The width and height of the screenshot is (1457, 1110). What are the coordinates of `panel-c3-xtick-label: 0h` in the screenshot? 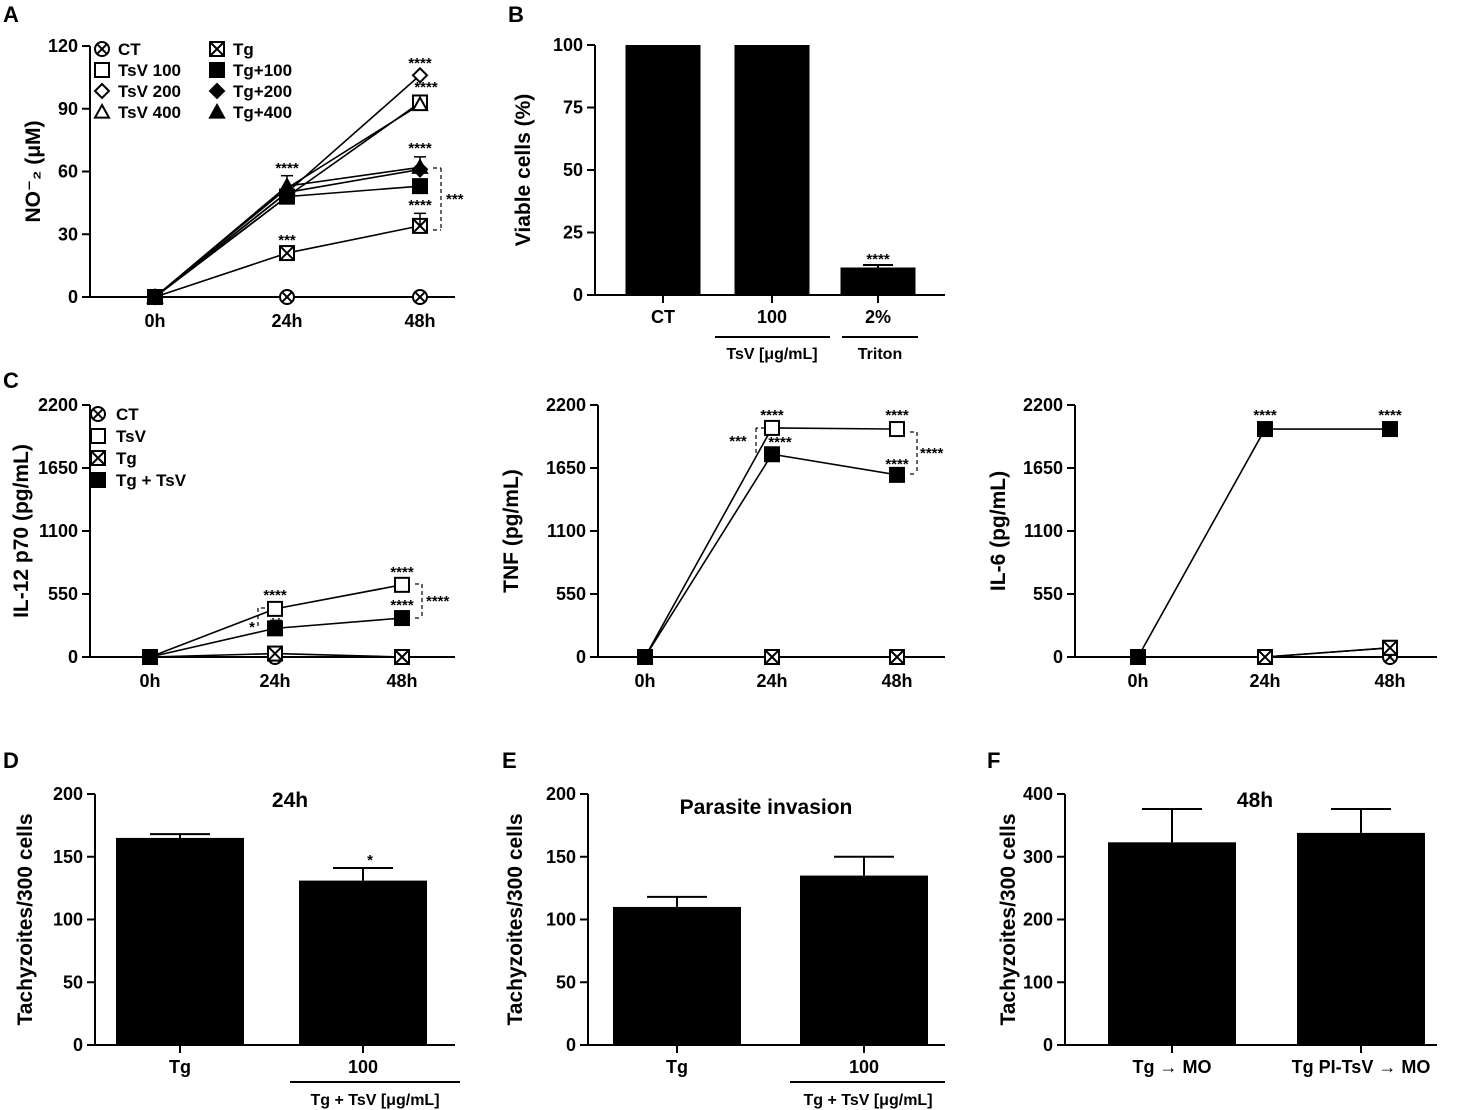 It's located at (1137, 681).